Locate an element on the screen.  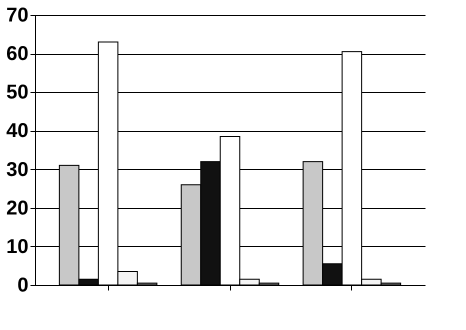
y-tick-label: 10 is located at coordinates (17, 247).